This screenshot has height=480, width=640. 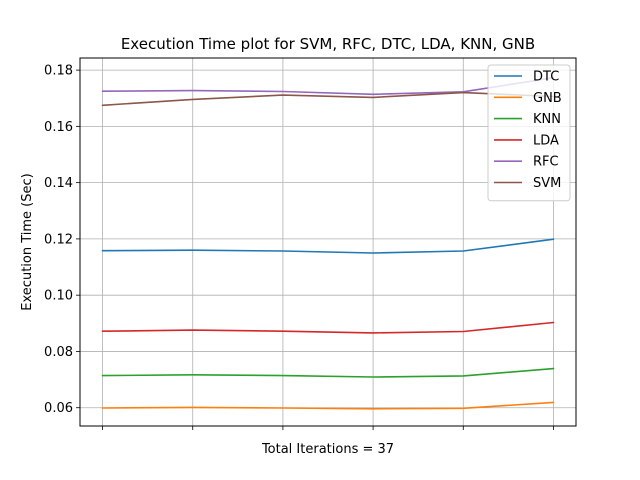 What do you see at coordinates (58, 71) in the screenshot?
I see `y-tick-label: 0.18` at bounding box center [58, 71].